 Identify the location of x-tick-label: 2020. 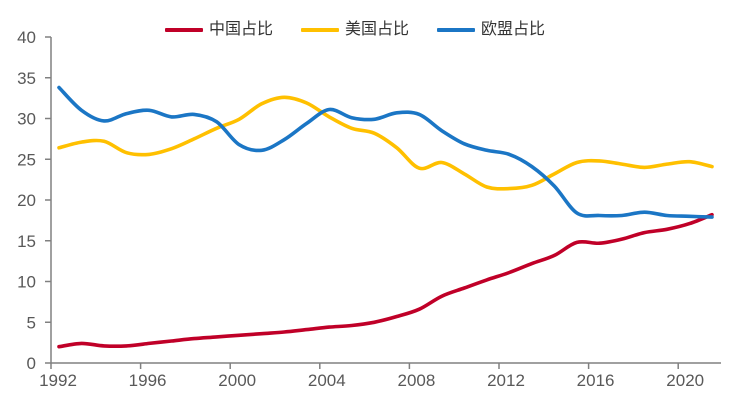
(685, 380).